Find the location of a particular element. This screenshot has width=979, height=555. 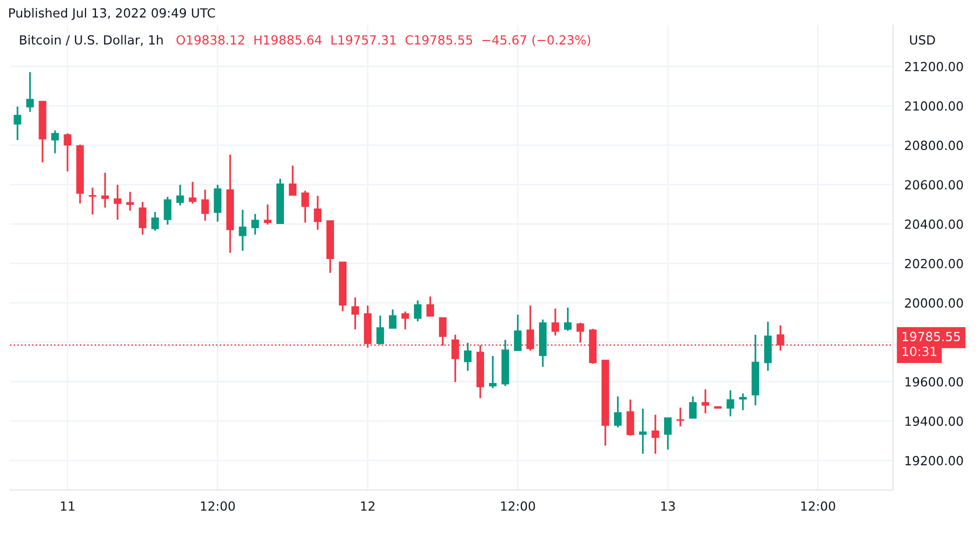

y-tick-label: 19200.00 is located at coordinates (934, 461).